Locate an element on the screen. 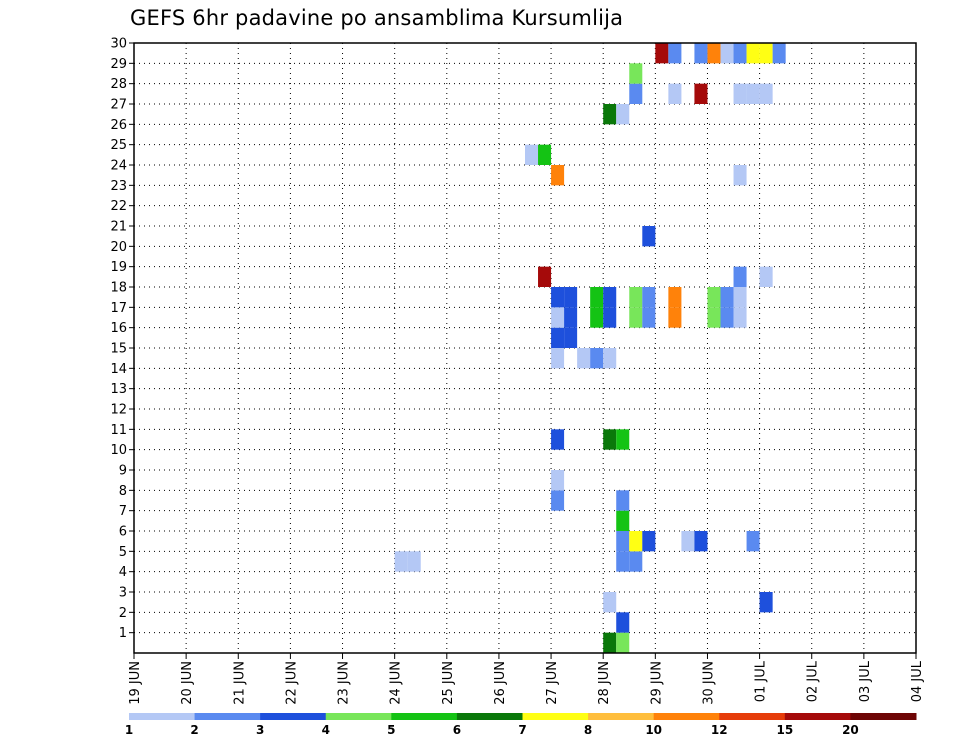 Image resolution: width=960 pixels, height=742 pixels. y-tick-label: 11 is located at coordinates (118, 430).